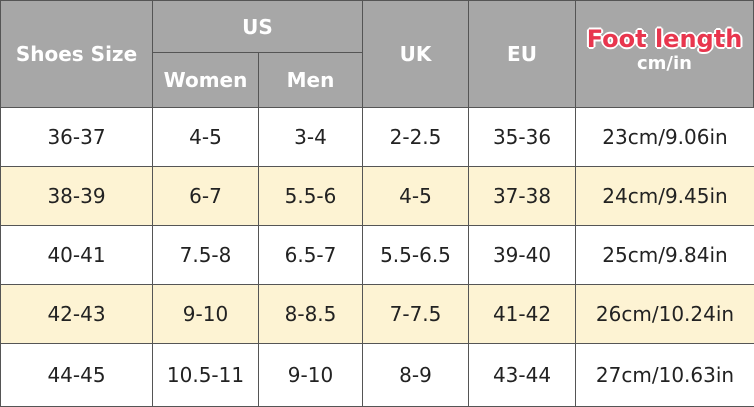 This screenshot has height=407, width=754. I want to click on table-cell: 8-8.5, so click(310, 314).